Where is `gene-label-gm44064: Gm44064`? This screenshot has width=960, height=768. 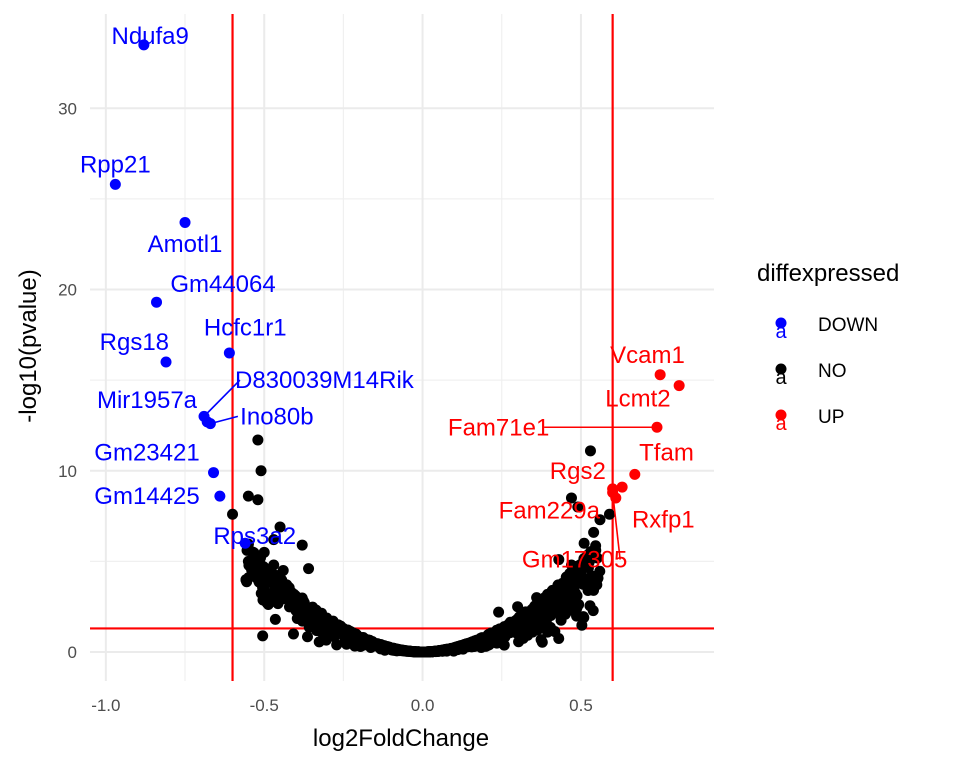 gene-label-gm44064: Gm44064 is located at coordinates (222, 284).